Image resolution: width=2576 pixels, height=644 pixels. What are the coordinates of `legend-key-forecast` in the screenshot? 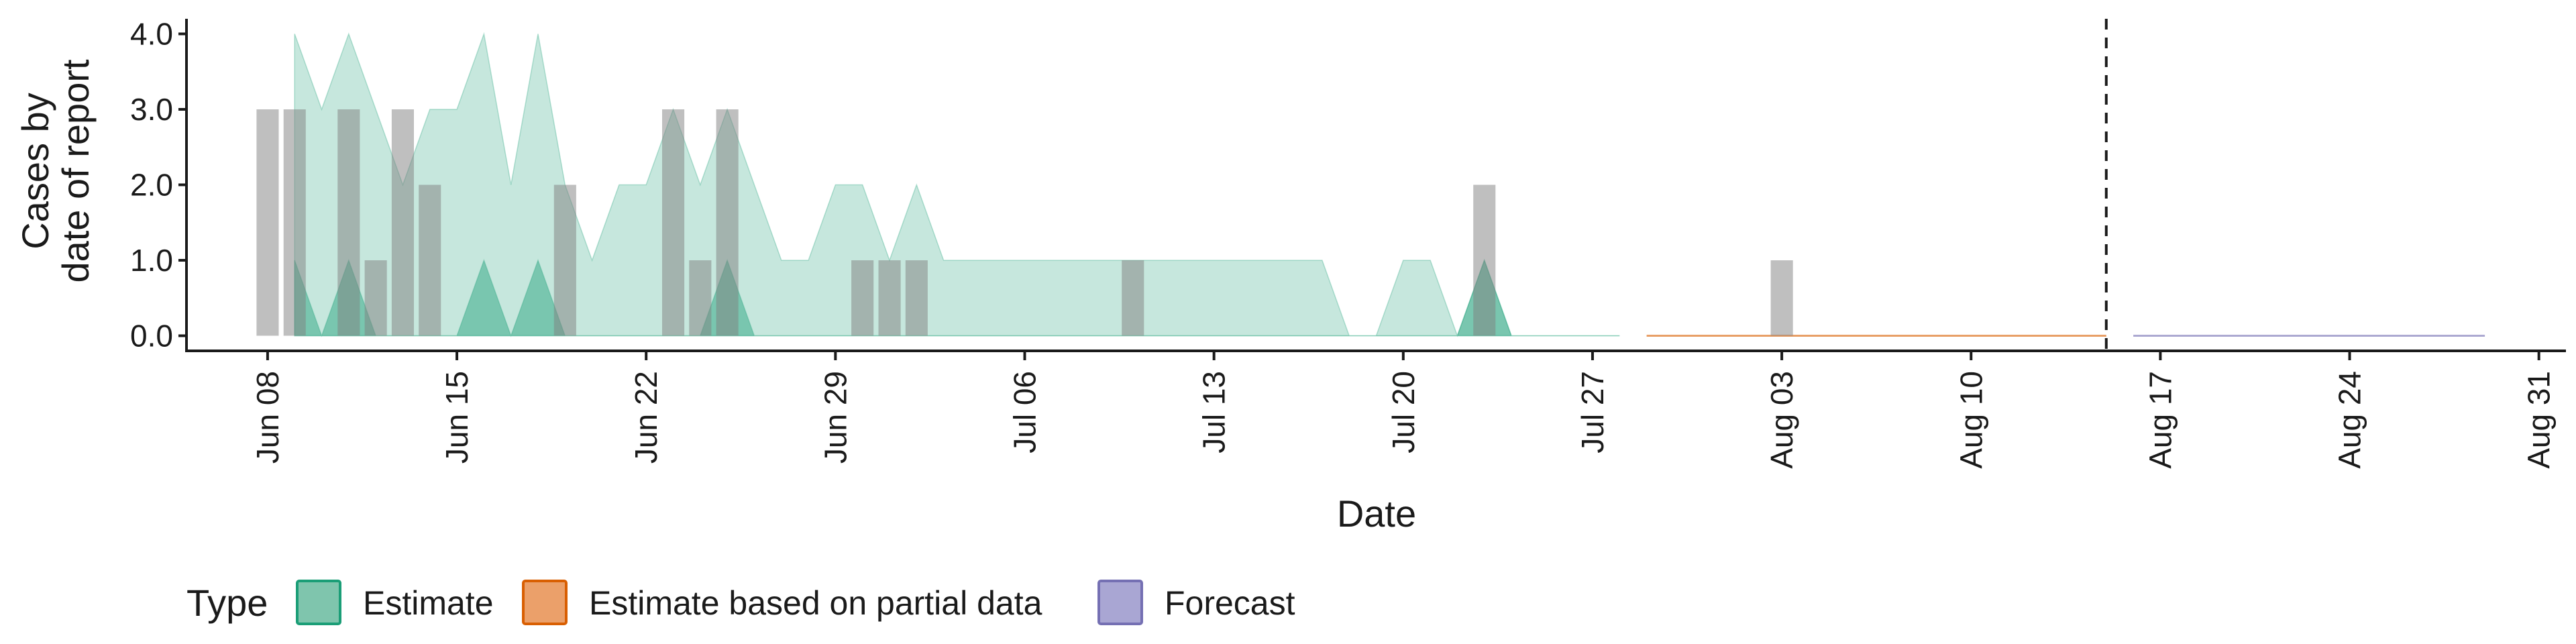 It's located at (1120, 602).